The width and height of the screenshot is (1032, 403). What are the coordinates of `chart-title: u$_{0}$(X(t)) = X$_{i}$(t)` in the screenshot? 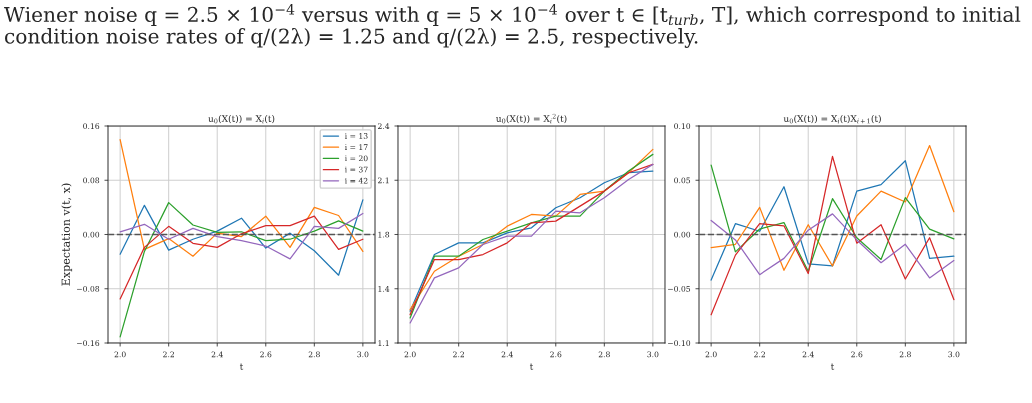 It's located at (241, 119).